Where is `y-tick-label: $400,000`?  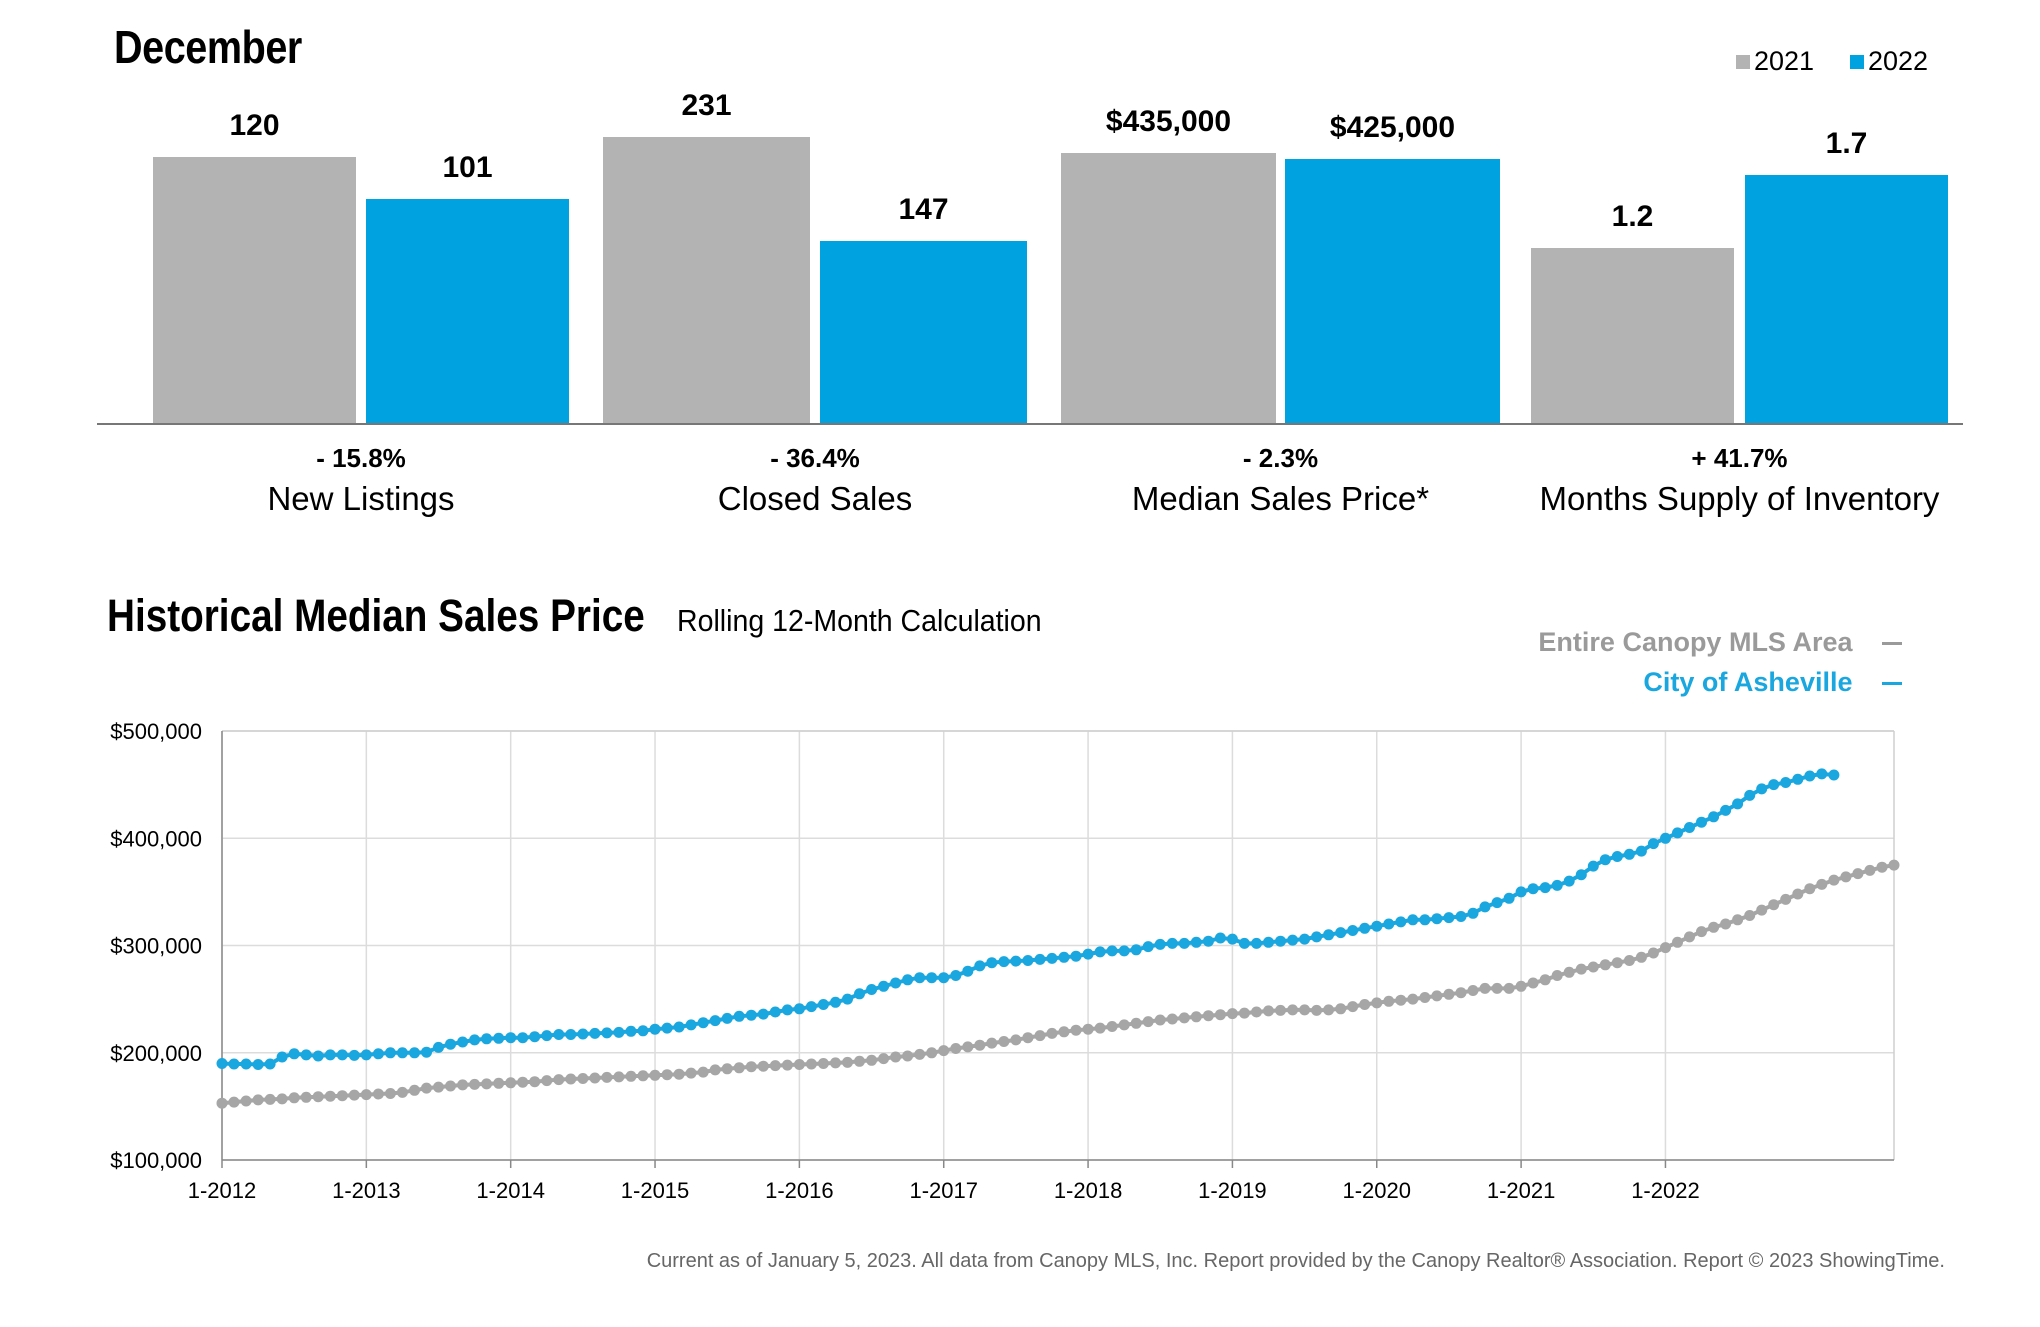
y-tick-label: $400,000 is located at coordinates (156, 838).